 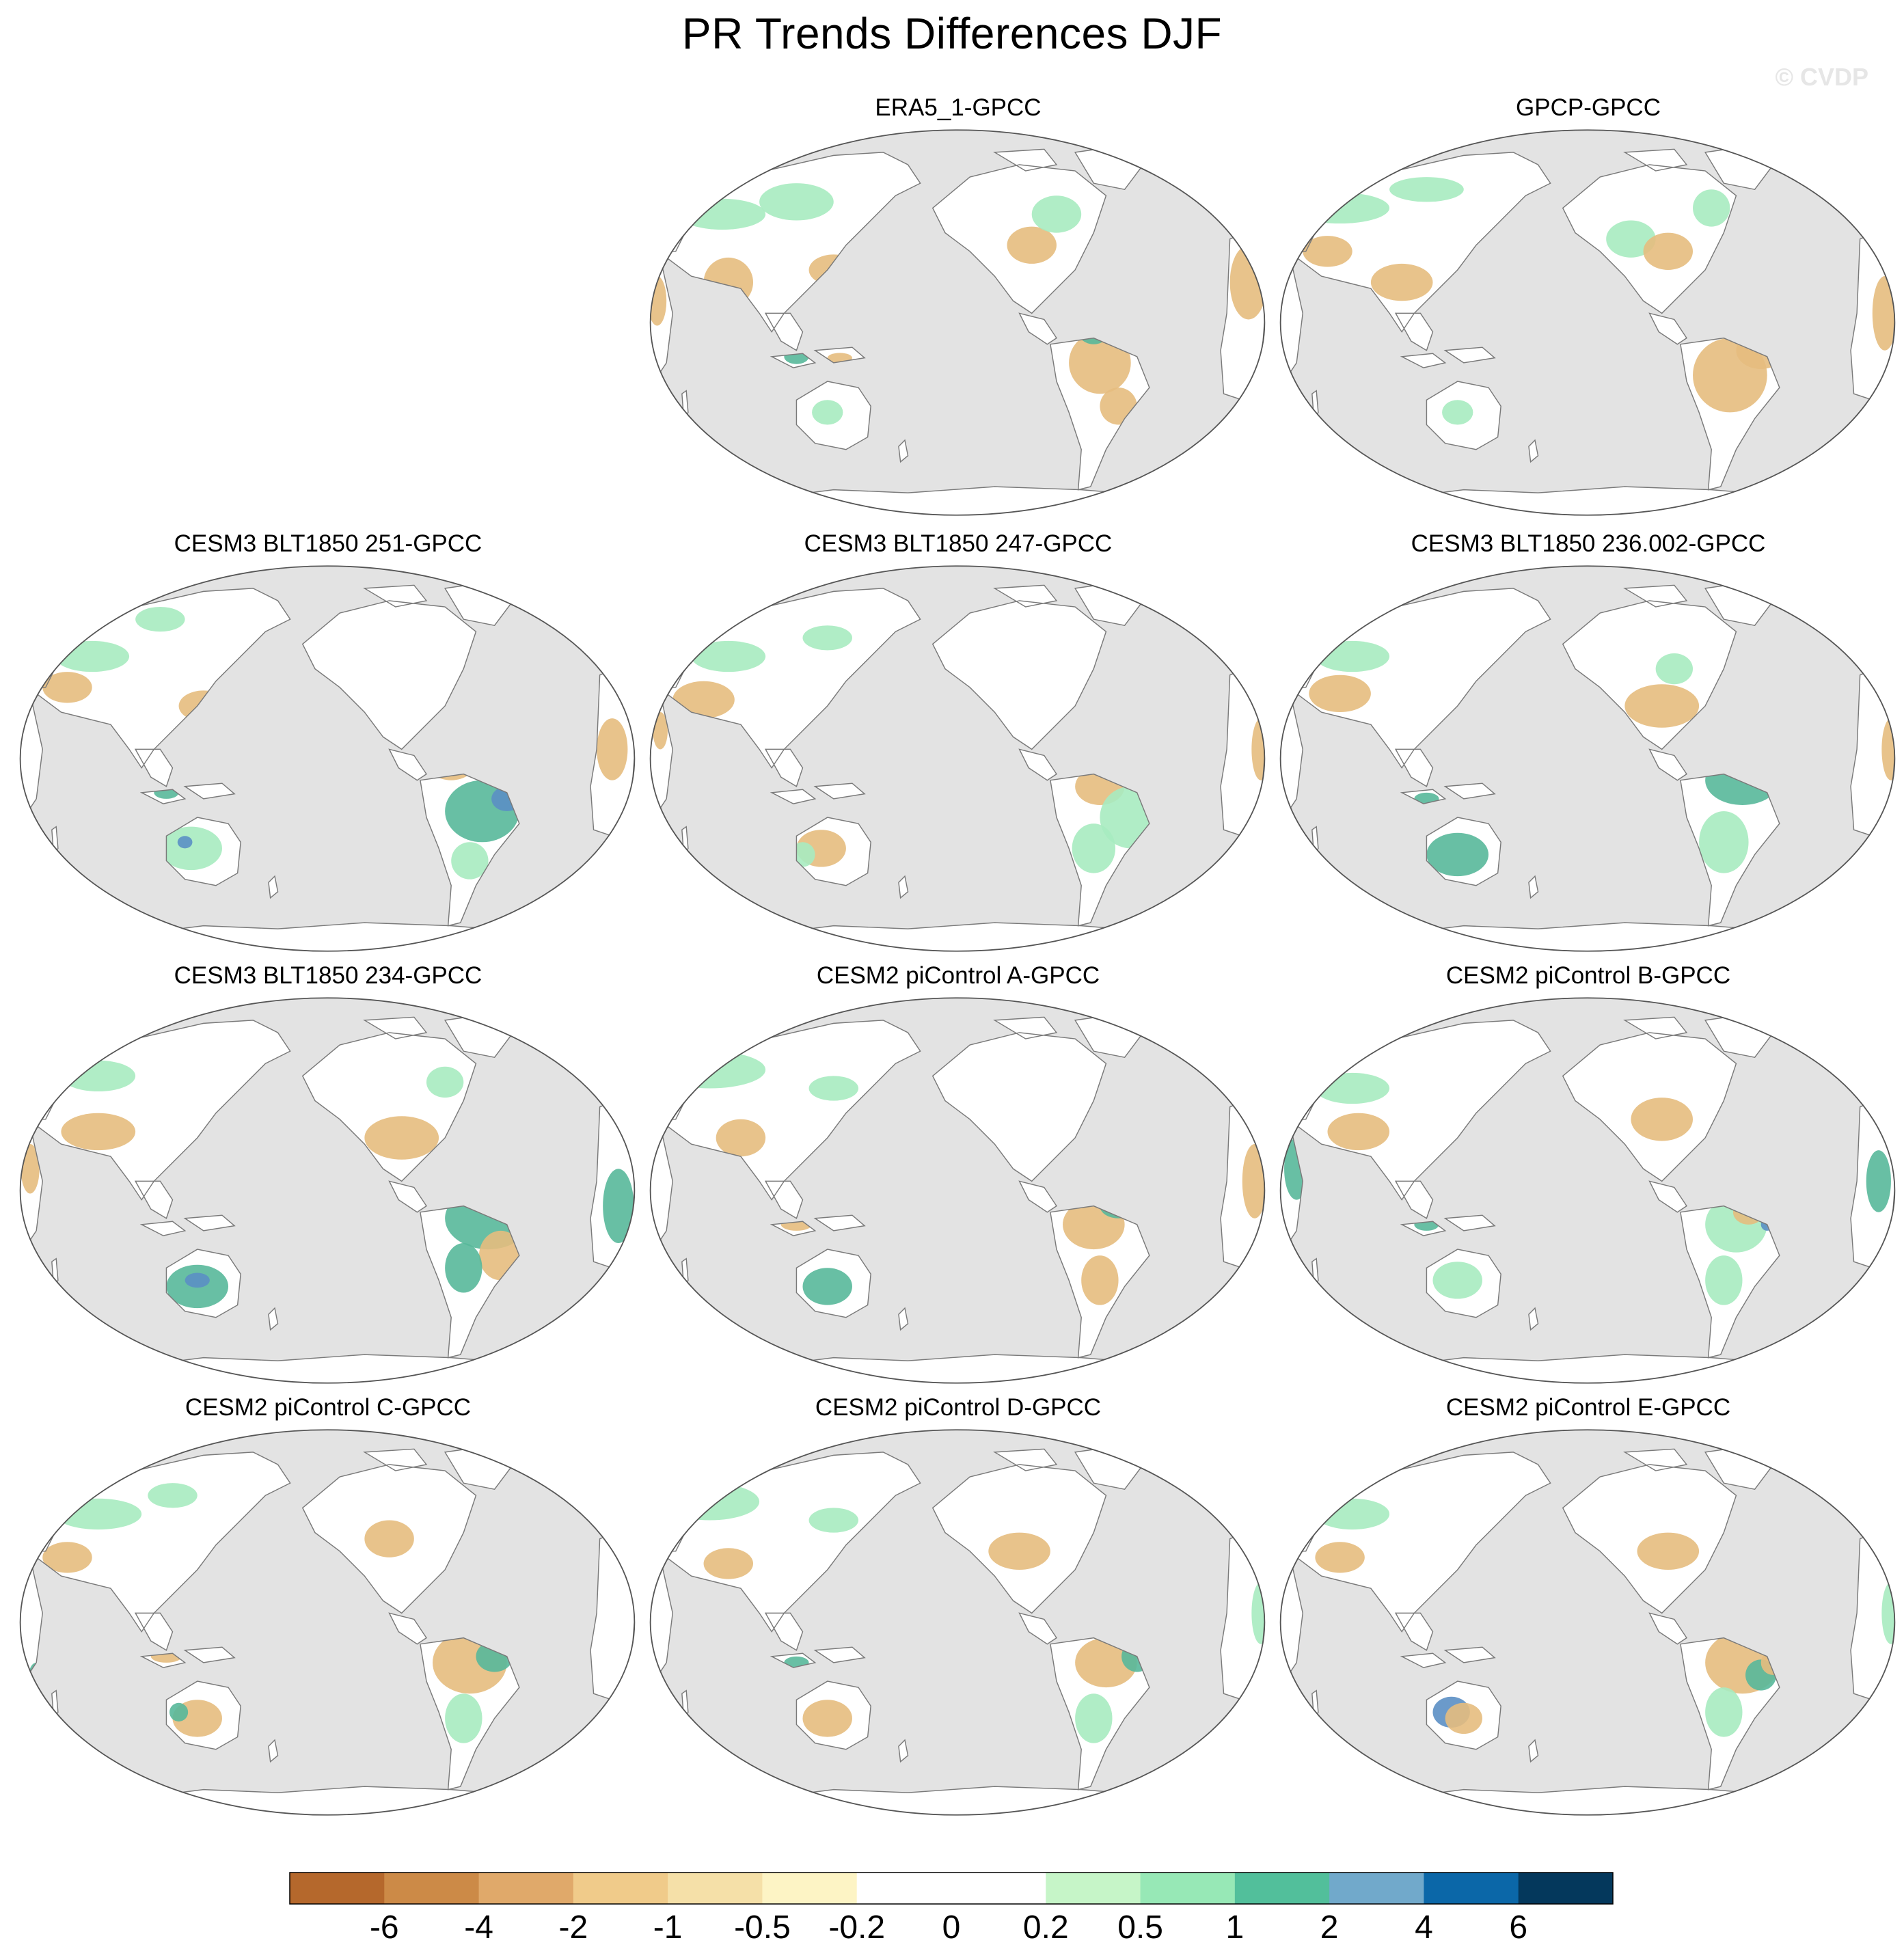 I want to click on panel-title: ERA5_1-GPCC, so click(x=958, y=107).